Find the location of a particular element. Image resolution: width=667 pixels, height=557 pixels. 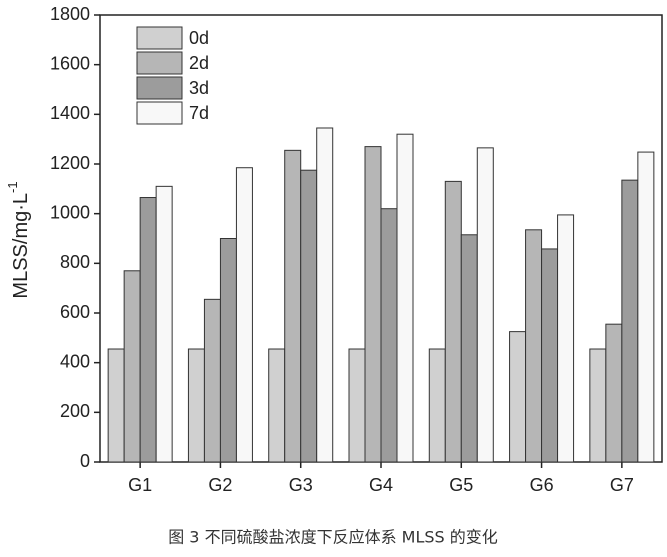

x-tick-label: G4 is located at coordinates (381, 485).